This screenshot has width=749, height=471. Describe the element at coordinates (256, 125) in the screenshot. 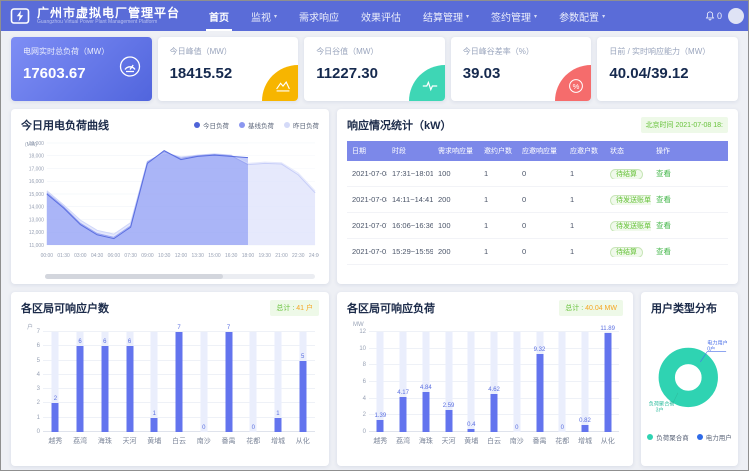

I see `legend-item: 基线负荷` at that location.